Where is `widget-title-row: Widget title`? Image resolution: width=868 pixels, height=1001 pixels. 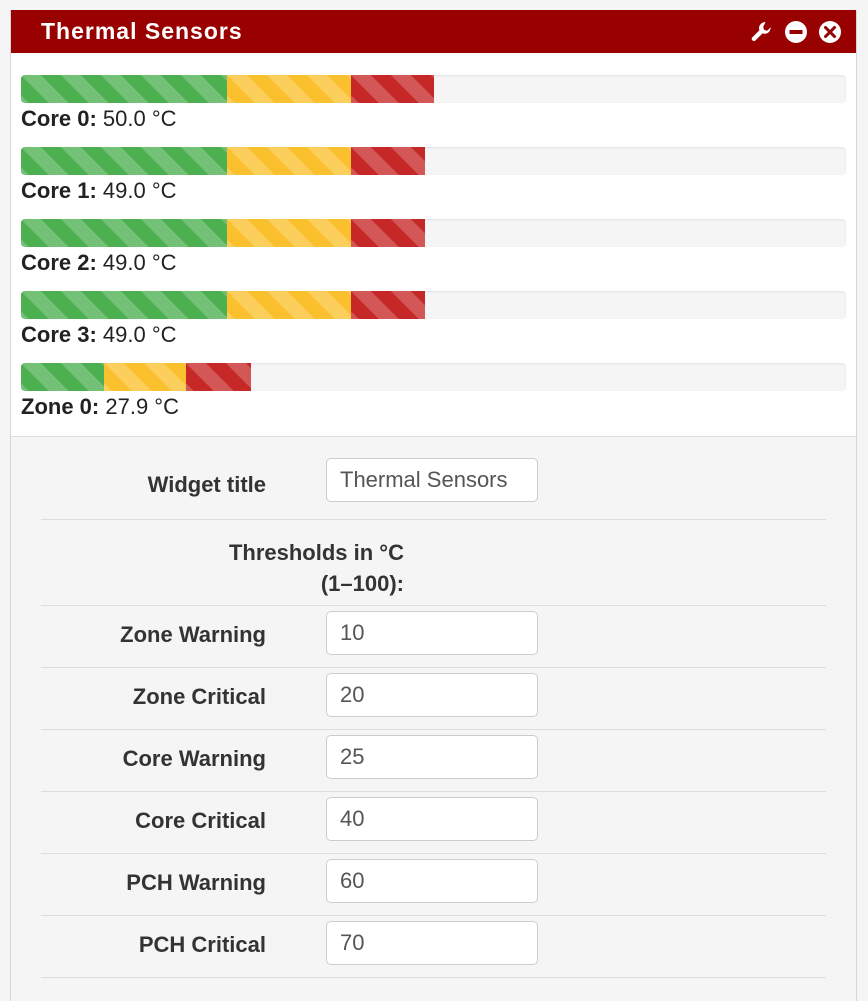
widget-title-row: Widget title is located at coordinates (433, 486).